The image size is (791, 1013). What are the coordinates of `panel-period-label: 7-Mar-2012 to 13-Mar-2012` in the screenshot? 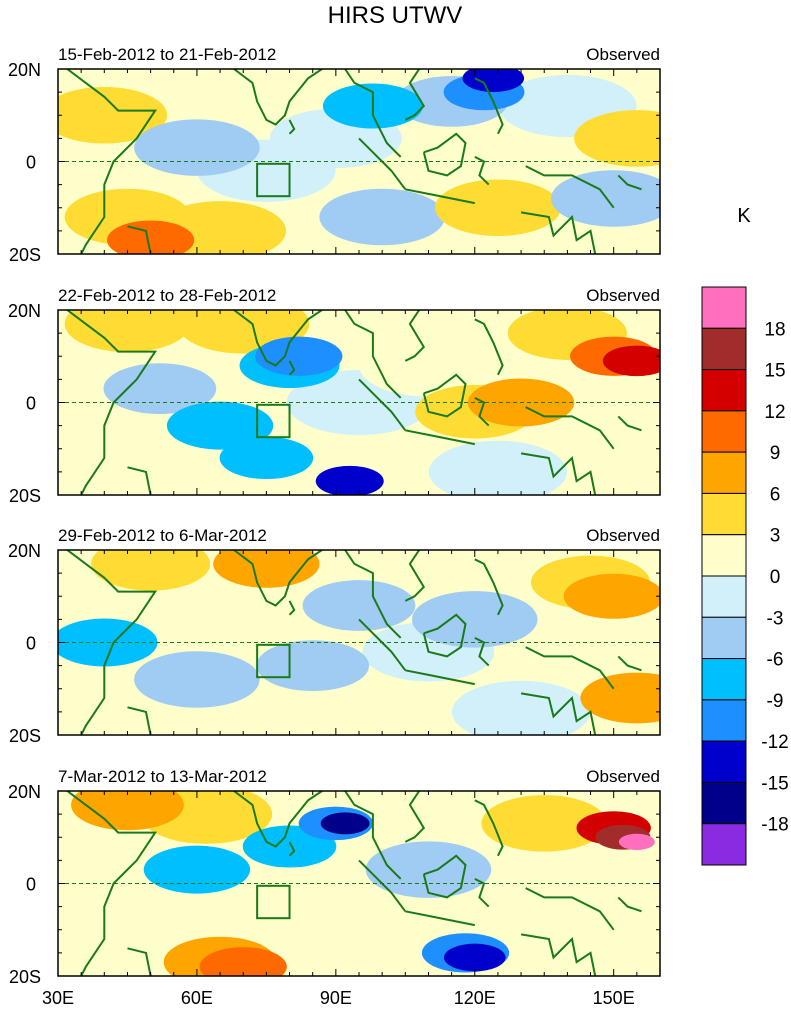 It's located at (162, 776).